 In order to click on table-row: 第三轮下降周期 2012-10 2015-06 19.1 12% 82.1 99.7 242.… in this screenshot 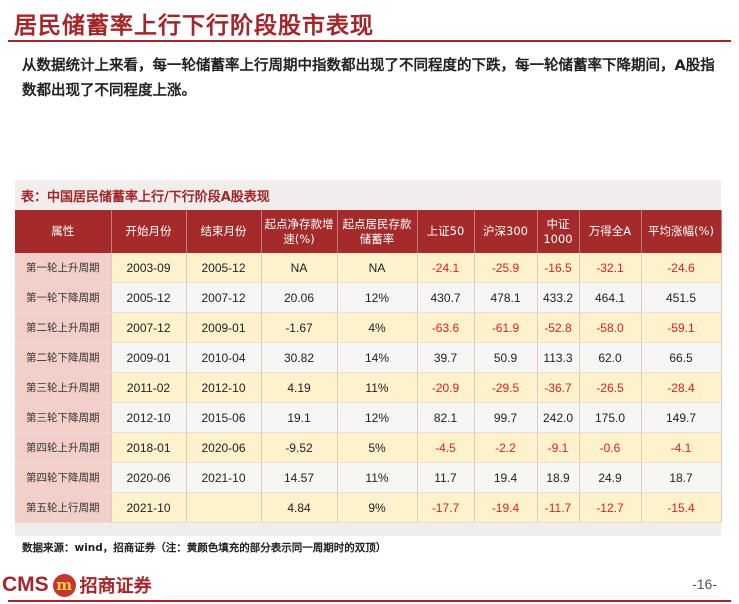, I will do `click(368, 417)`.